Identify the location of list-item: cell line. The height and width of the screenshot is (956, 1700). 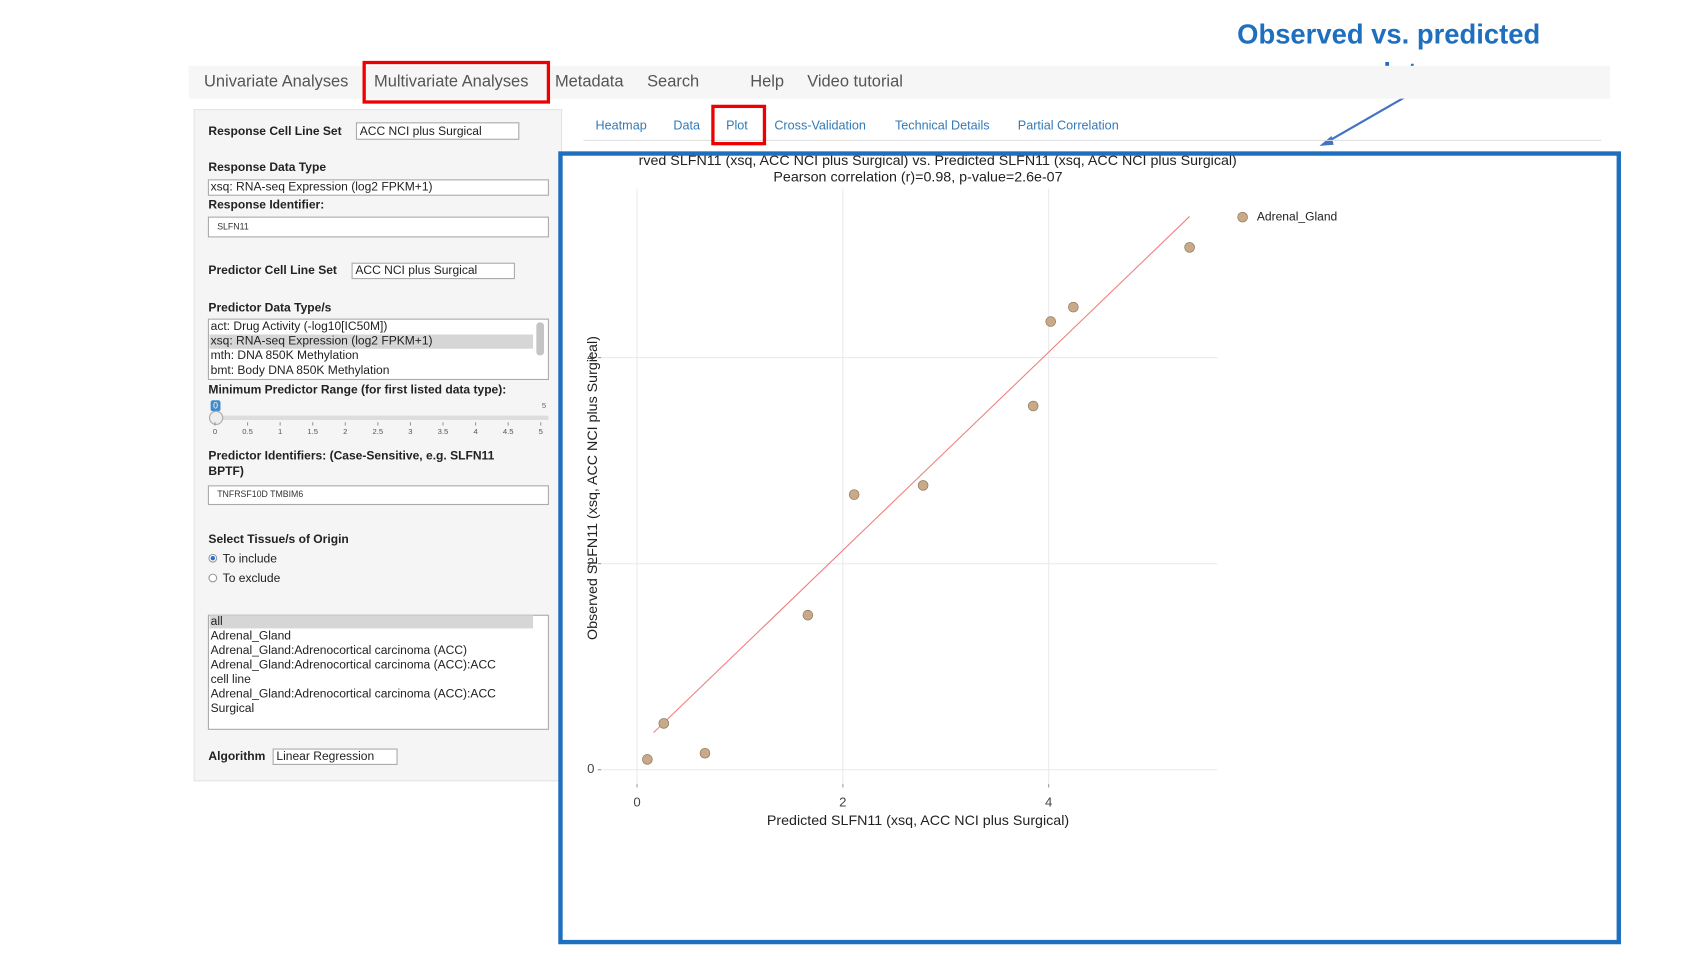
(231, 679).